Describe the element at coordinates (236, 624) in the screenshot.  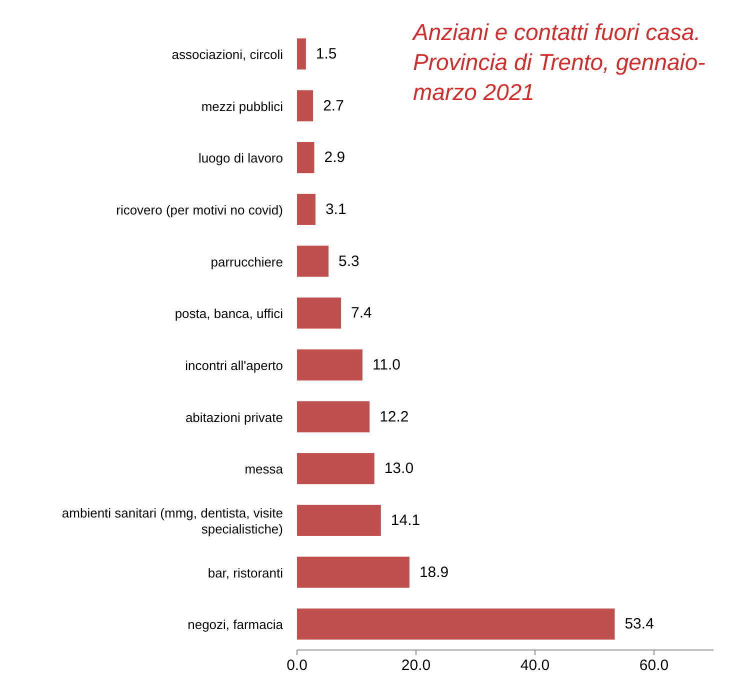
I see `y-tick-label: negozi, farmacia` at that location.